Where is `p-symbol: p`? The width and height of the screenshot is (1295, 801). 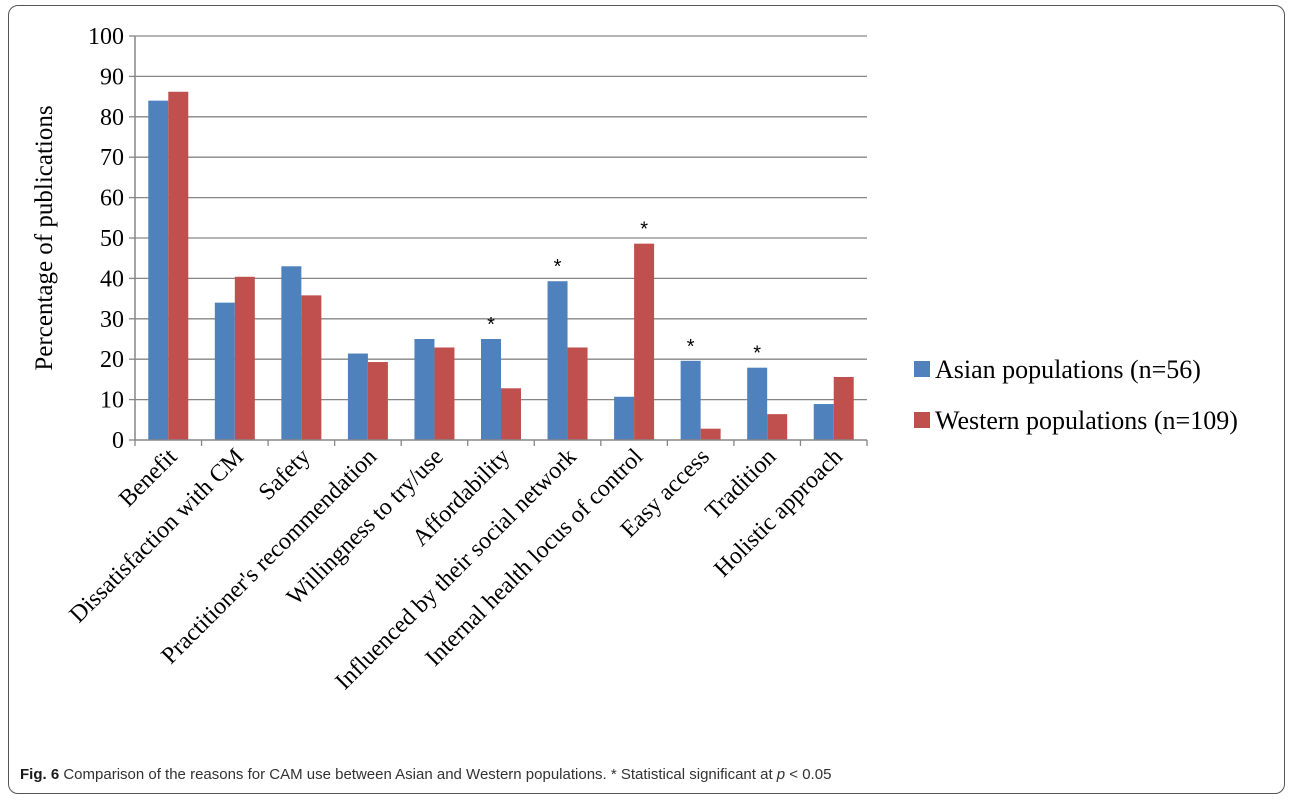
p-symbol: p is located at coordinates (781, 774).